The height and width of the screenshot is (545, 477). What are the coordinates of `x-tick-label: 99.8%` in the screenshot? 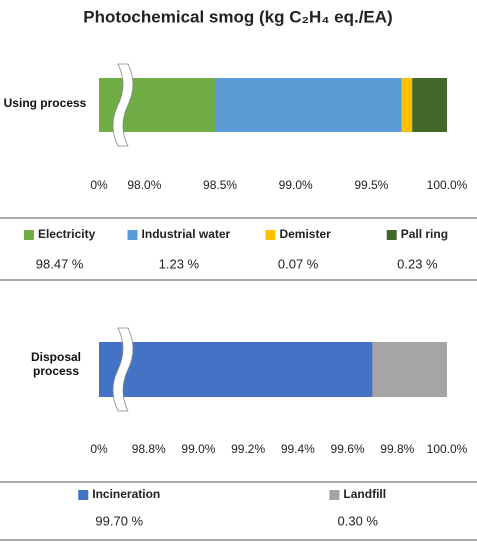 It's located at (397, 449).